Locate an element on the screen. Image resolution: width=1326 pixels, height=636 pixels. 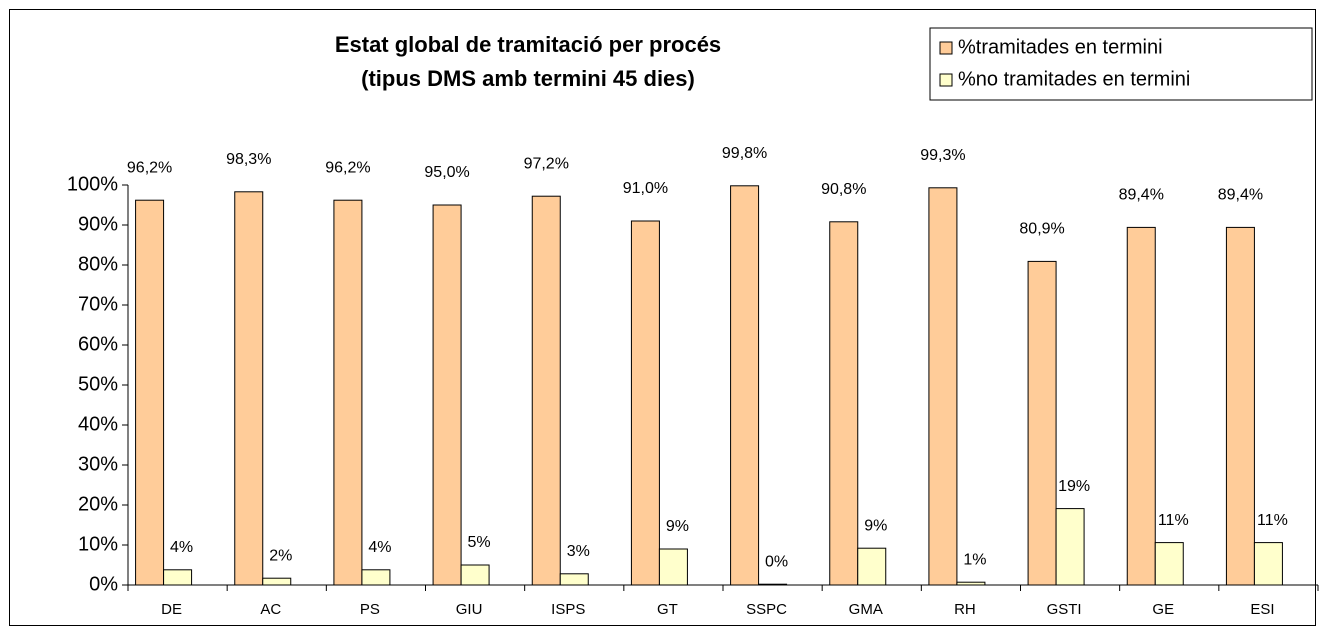
x-tick-label: PS is located at coordinates (370, 609).